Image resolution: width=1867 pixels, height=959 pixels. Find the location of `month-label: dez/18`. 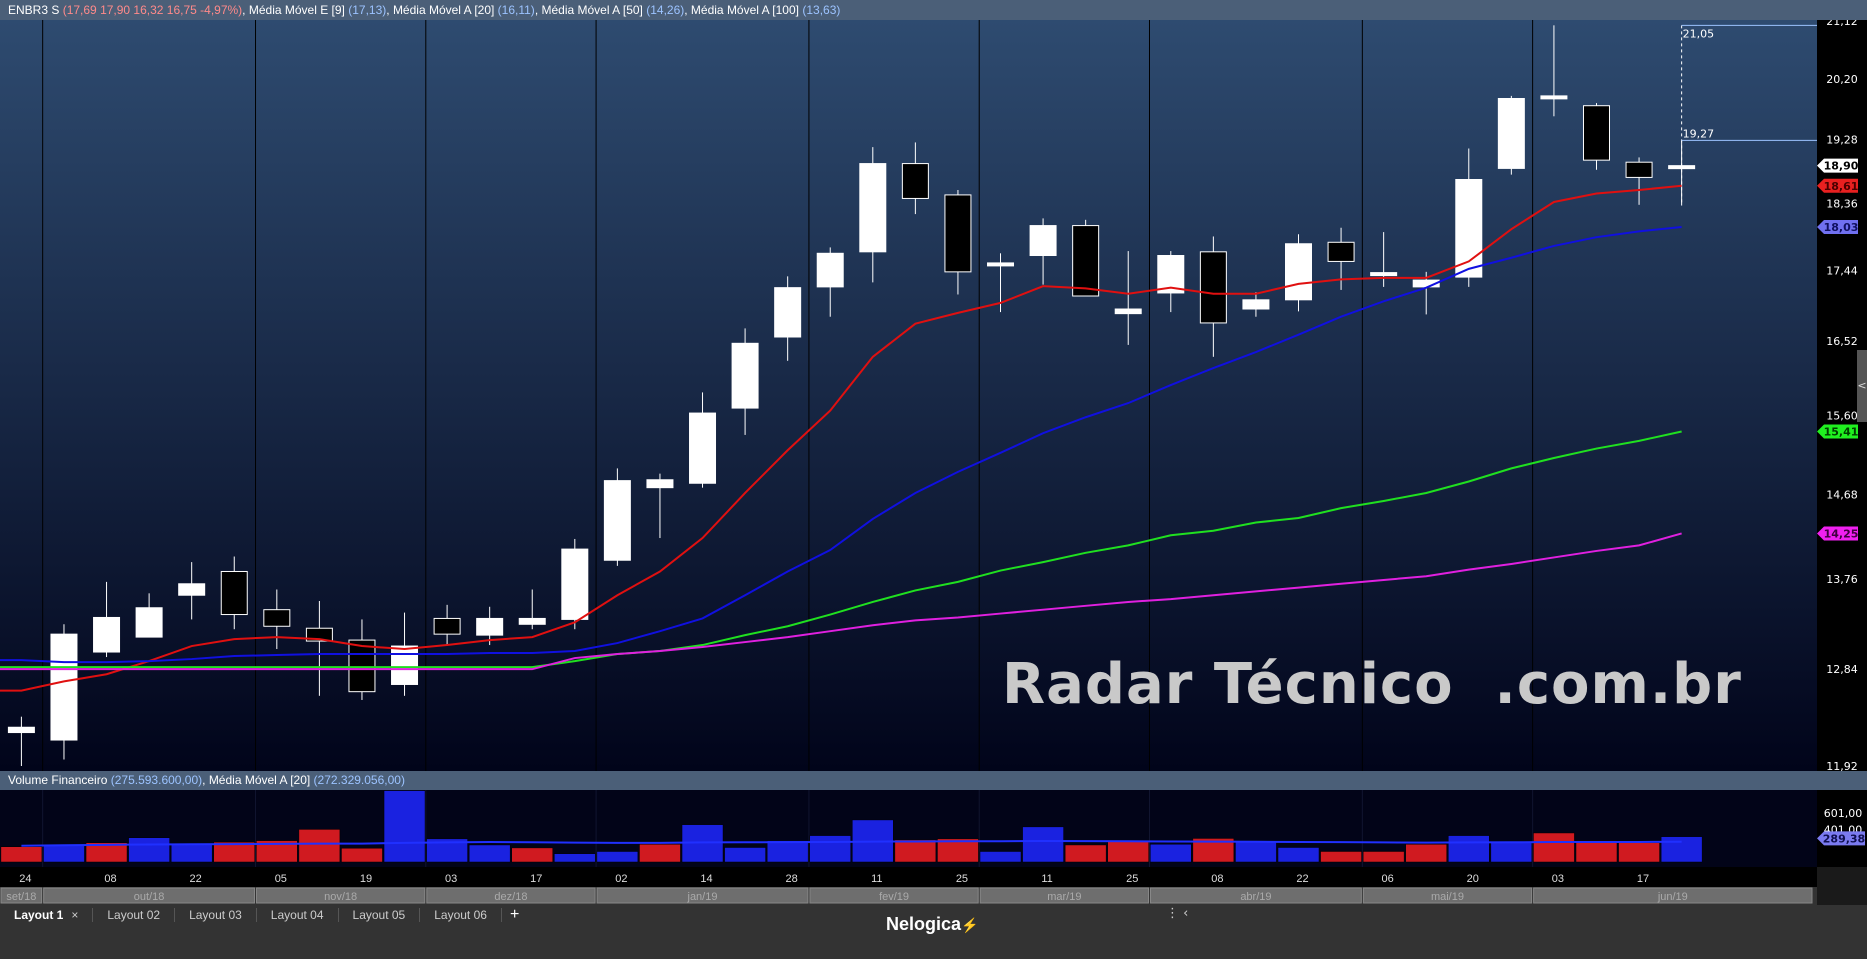

month-label: dez/18 is located at coordinates (510, 897).